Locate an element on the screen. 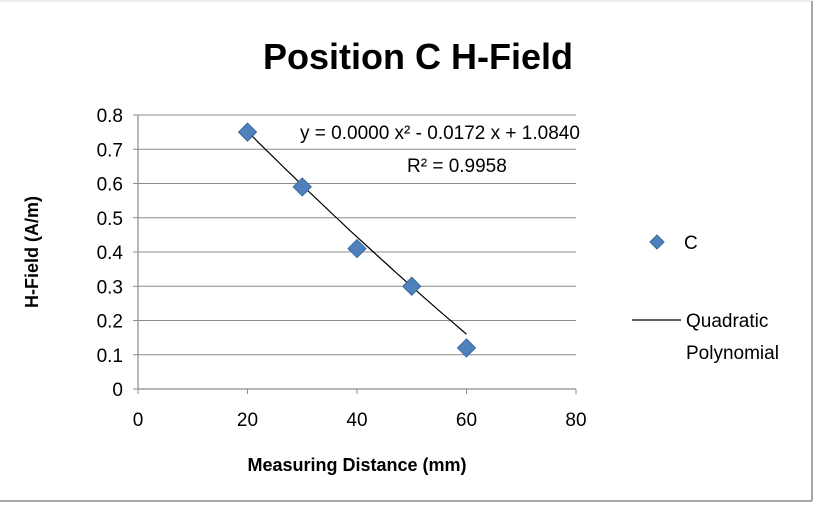  trendline-layer is located at coordinates (357, 232).